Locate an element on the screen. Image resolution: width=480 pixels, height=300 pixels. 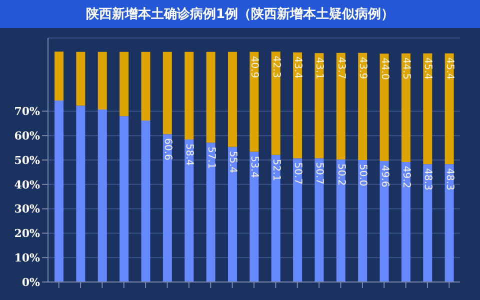
data-label: 50.2 is located at coordinates (340, 175).